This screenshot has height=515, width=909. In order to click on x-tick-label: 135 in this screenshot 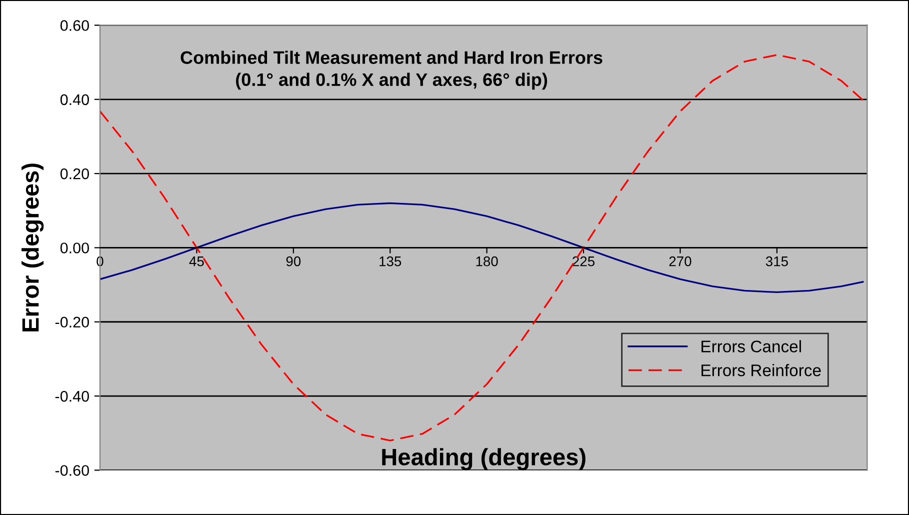, I will do `click(391, 261)`.